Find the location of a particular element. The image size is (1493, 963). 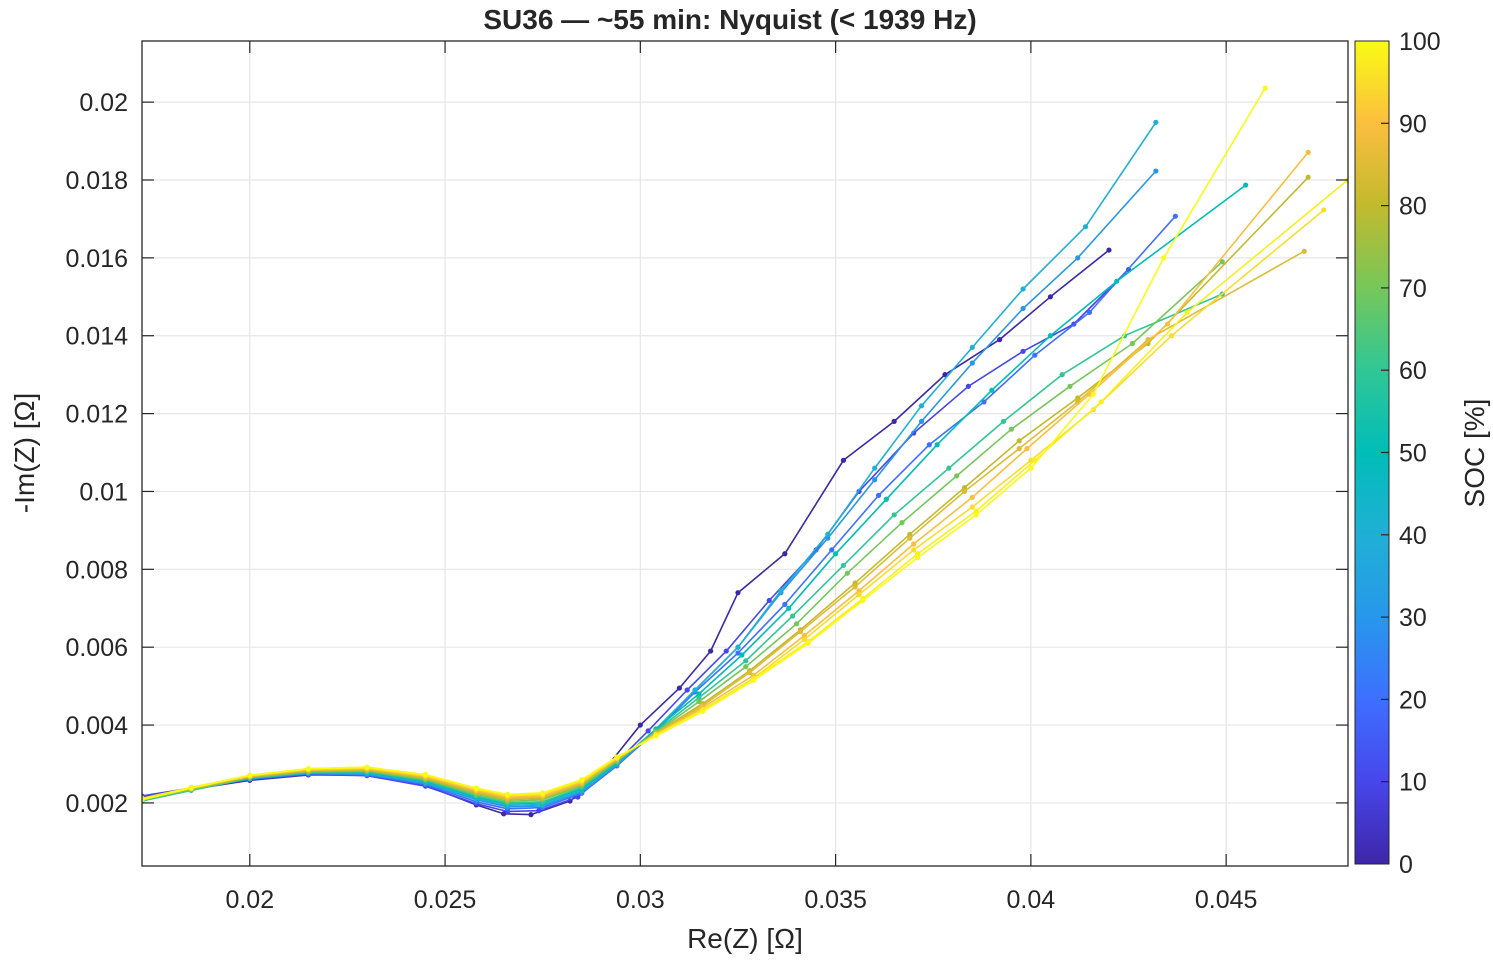

y-tick-label: 0.006 is located at coordinates (96, 648).